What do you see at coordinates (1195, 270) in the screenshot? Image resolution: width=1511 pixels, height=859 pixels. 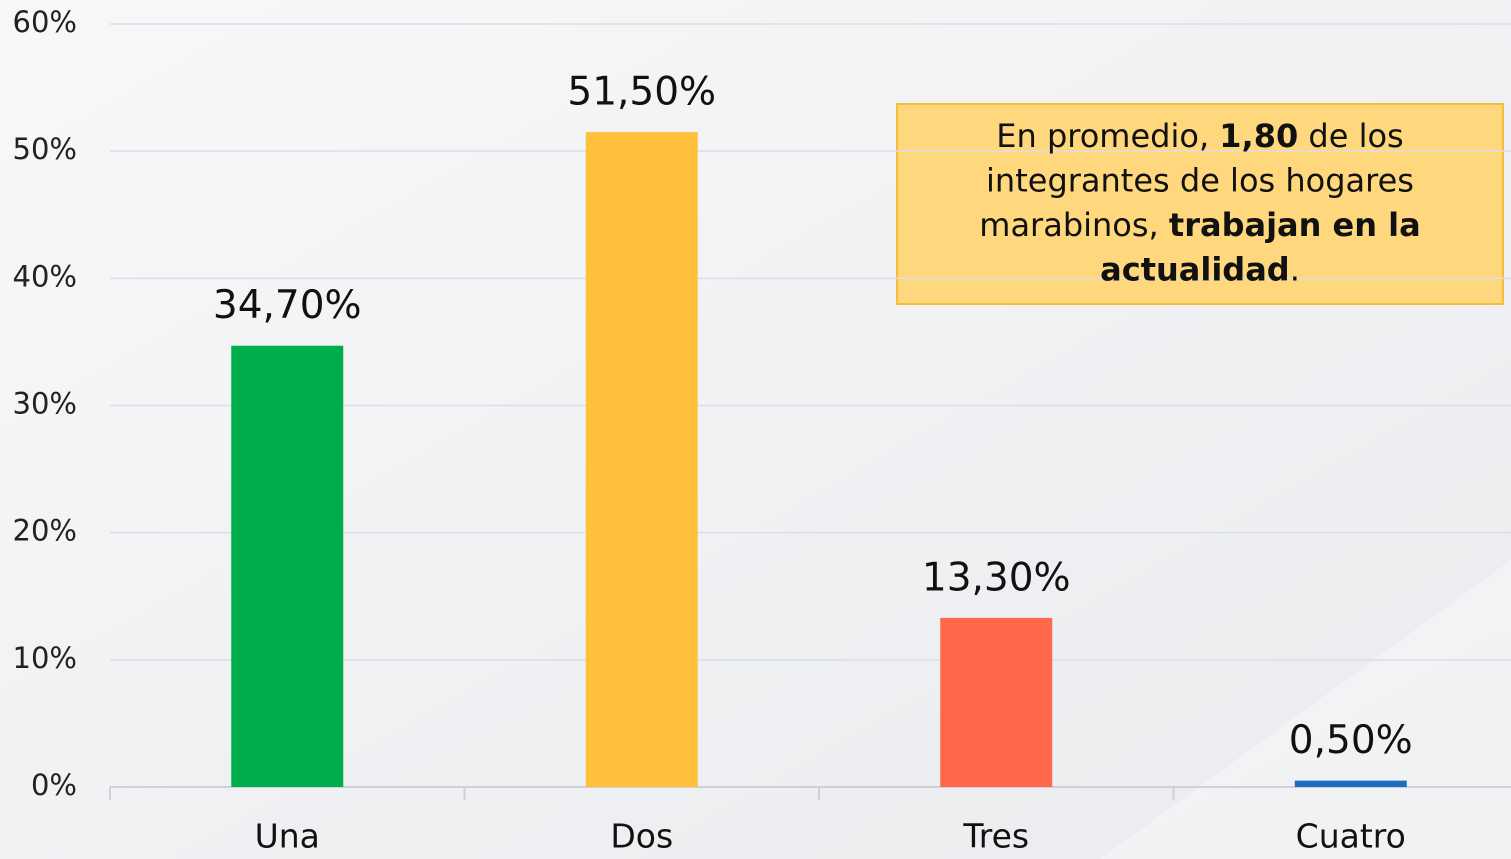 I see `annotation-text: actualidad` at bounding box center [1195, 270].